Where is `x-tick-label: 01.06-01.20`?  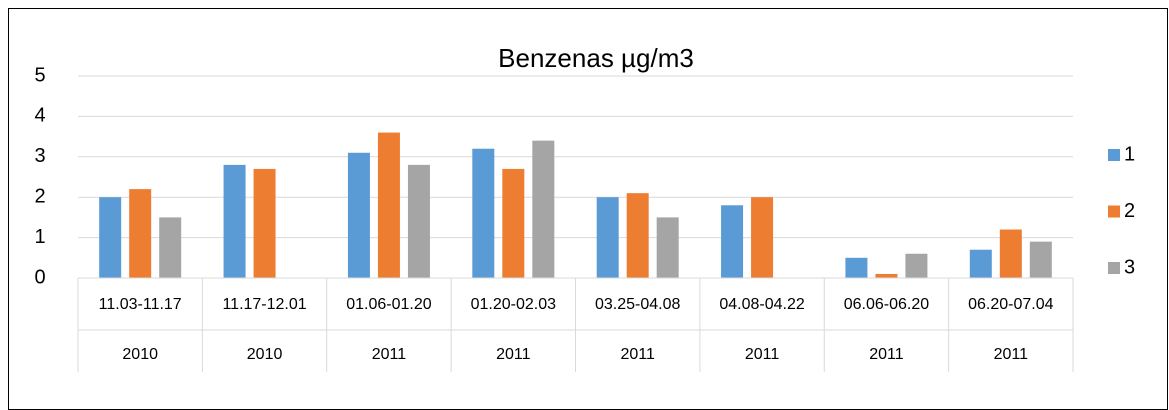 x-tick-label: 01.06-01.20 is located at coordinates (389, 304).